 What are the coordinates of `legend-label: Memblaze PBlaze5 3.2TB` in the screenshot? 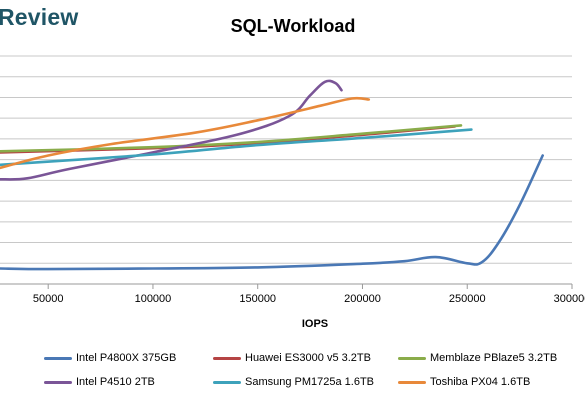 It's located at (494, 358).